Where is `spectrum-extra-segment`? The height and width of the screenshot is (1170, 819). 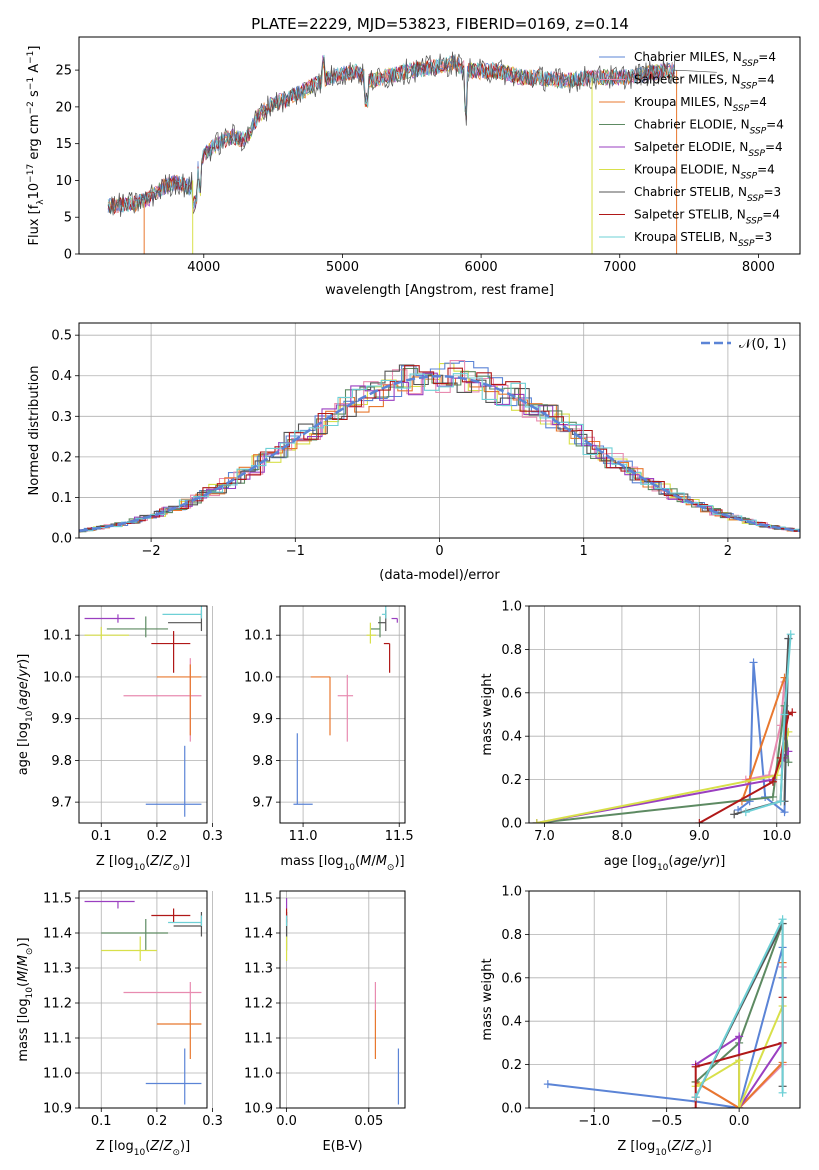 spectrum-extra-segment is located at coordinates (694, 71).